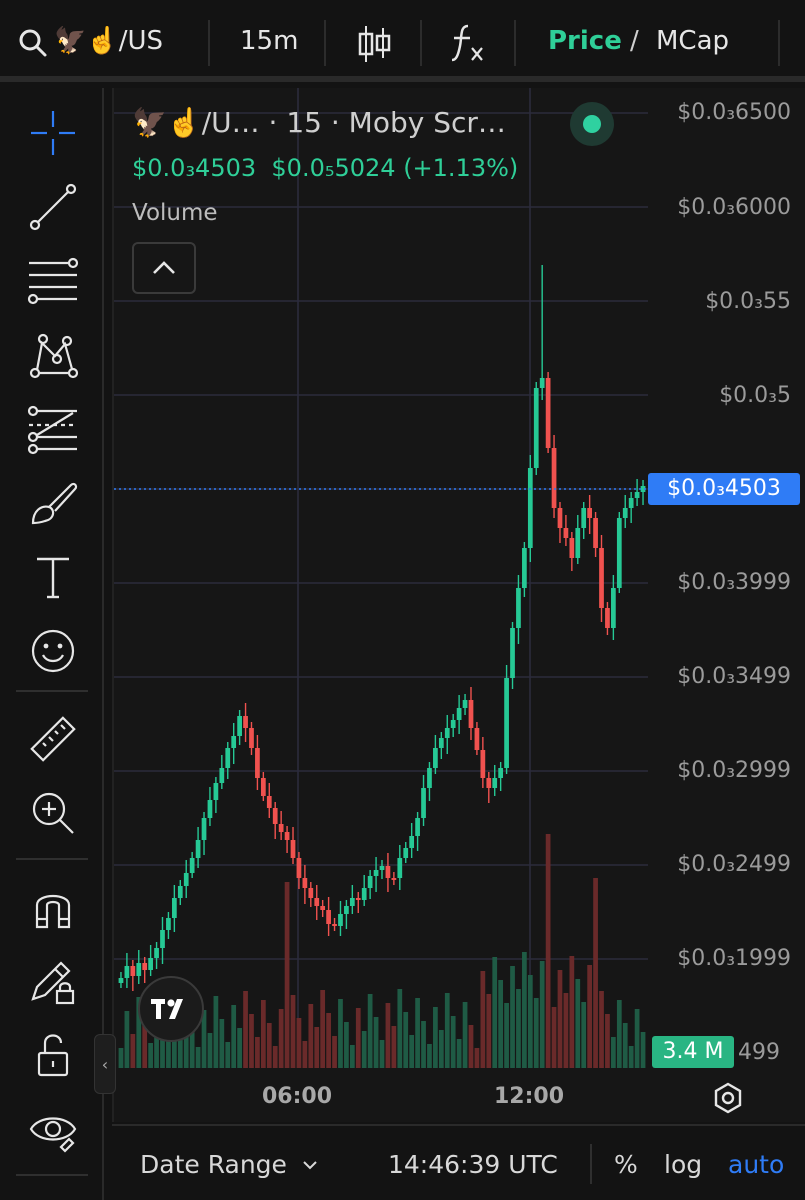  I want to click on auto-scale-toggle: auto, so click(756, 1164).